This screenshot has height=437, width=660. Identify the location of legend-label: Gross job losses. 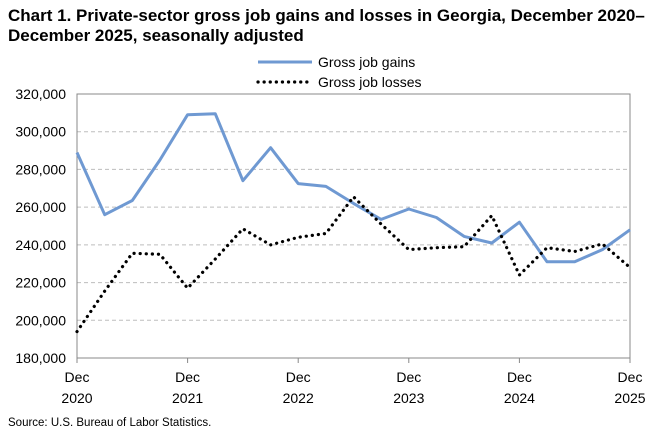
(369, 82).